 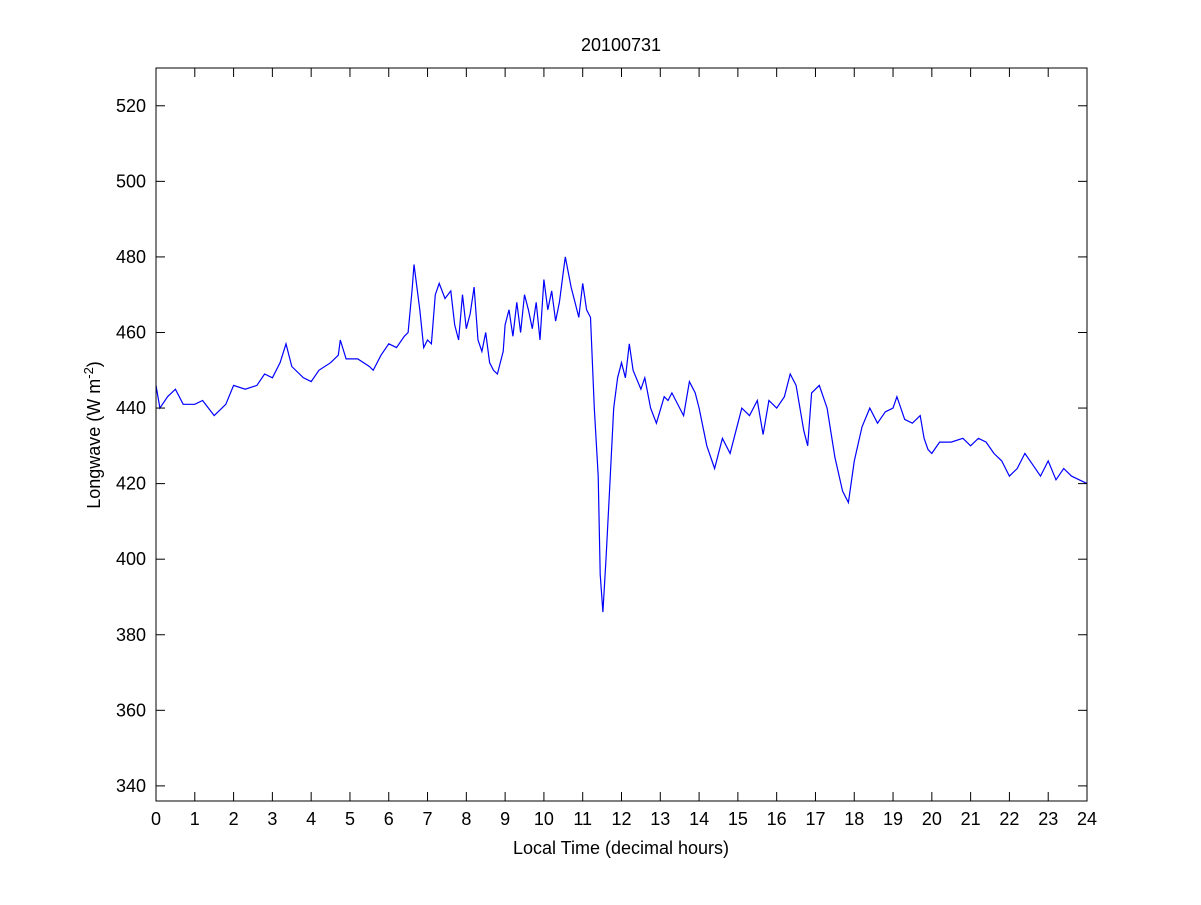 I want to click on y-axis-label-end: ), so click(x=94, y=364).